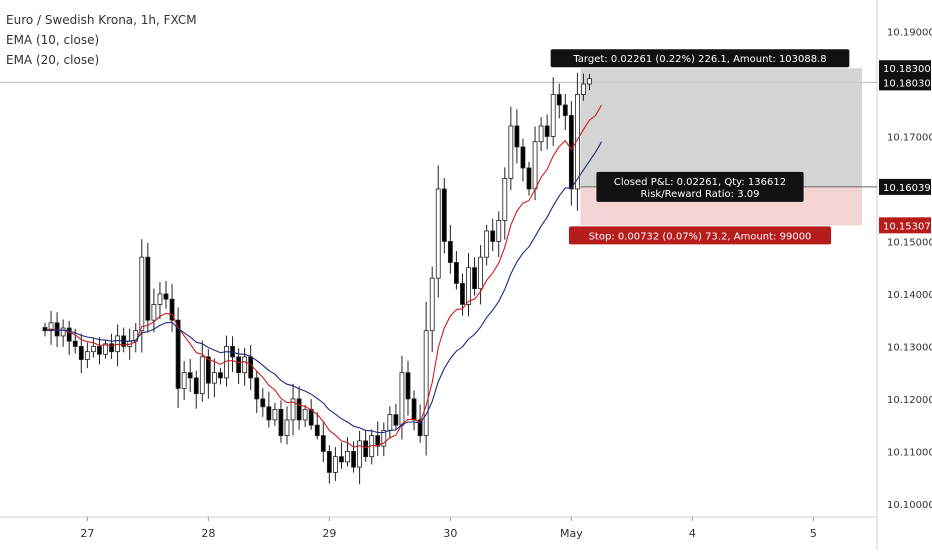 Image resolution: width=932 pixels, height=555 pixels. What do you see at coordinates (909, 505) in the screenshot?
I see `price-tick-label: 10.10000` at bounding box center [909, 505].